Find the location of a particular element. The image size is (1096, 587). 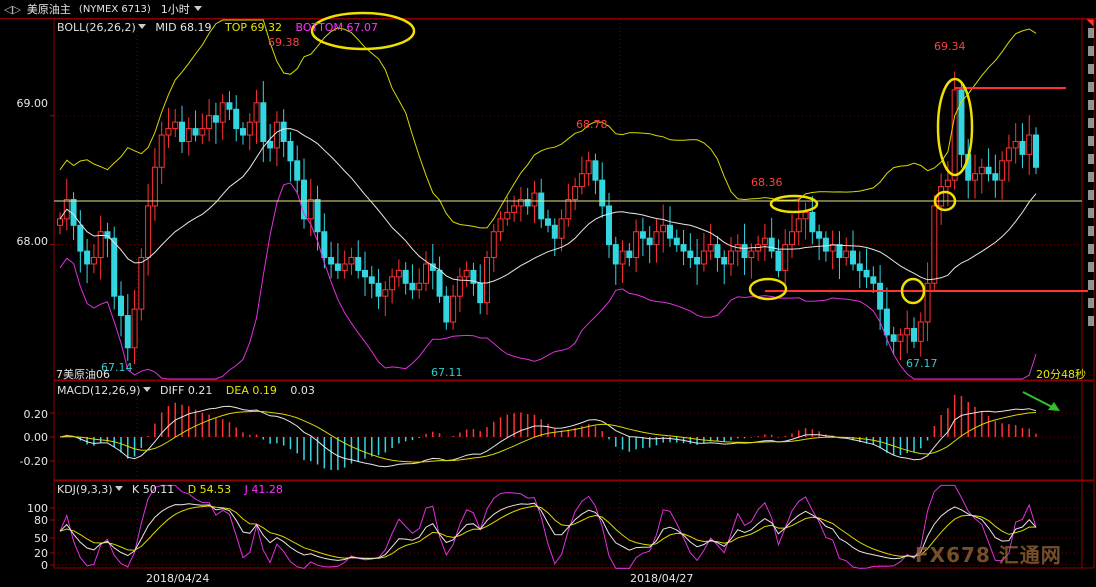

price-high-label: 69.38 is located at coordinates (284, 42).